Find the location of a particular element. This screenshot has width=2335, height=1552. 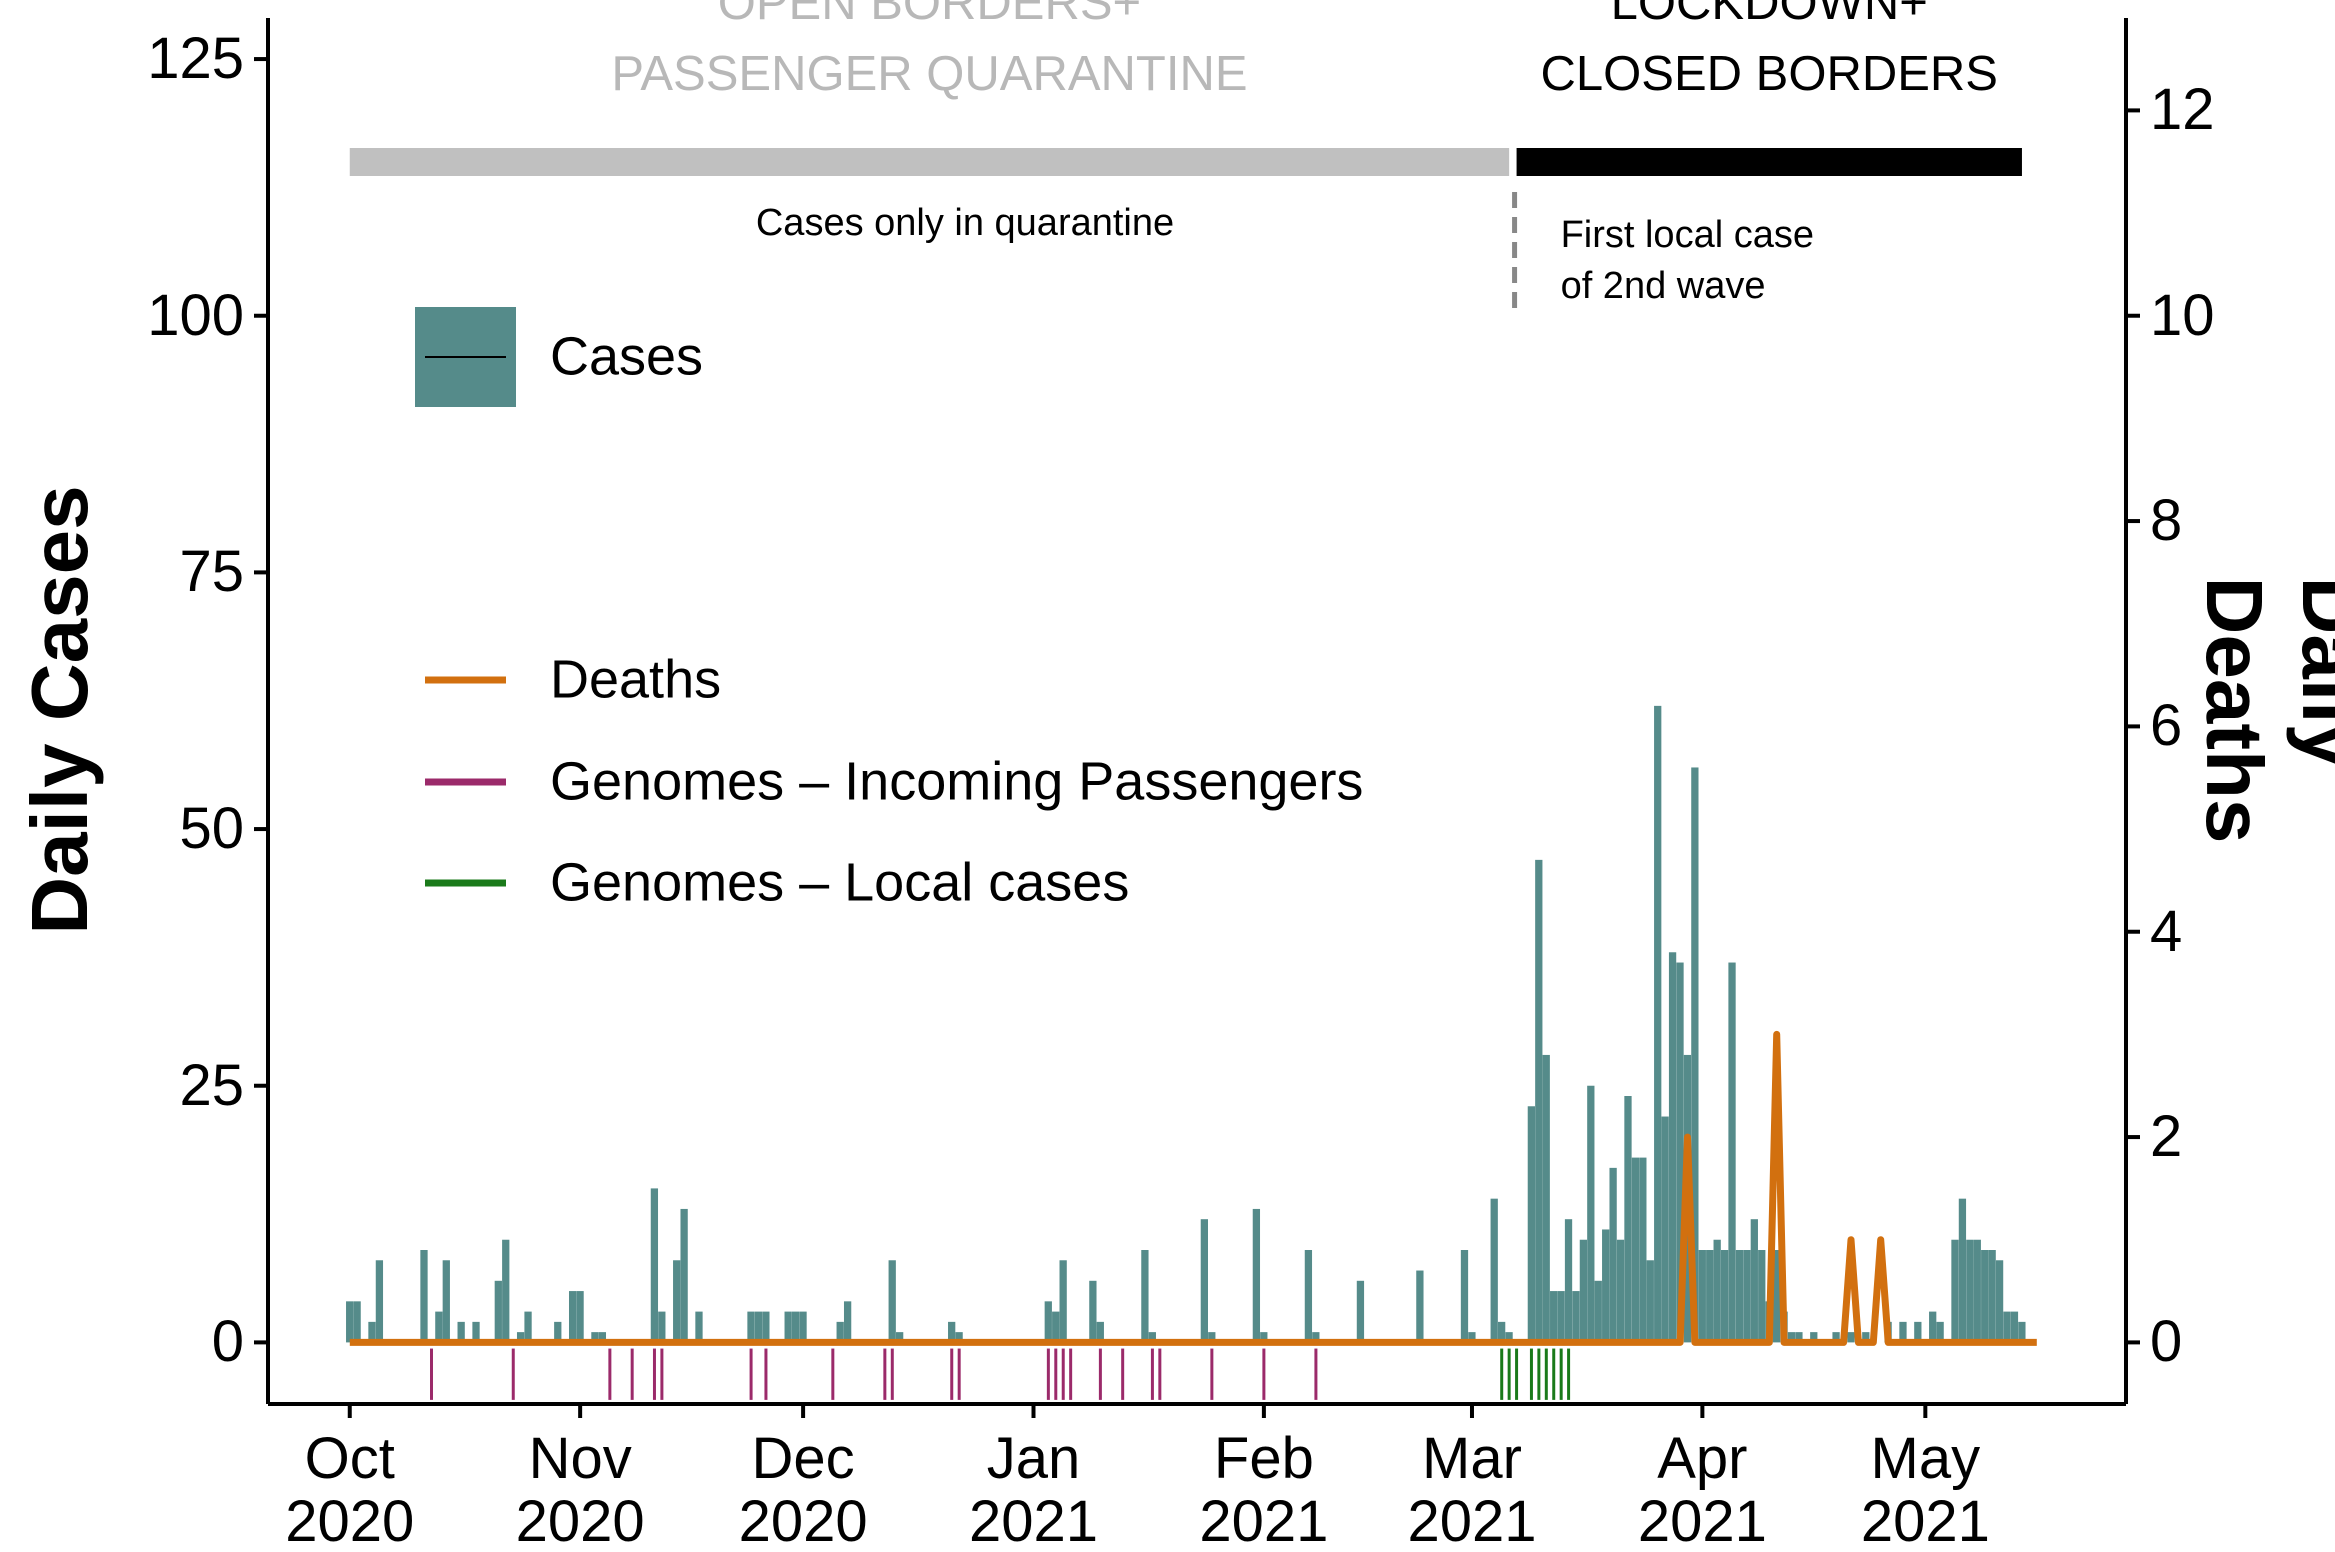

period-label: OPEN BORDERS+ PASSENGER QUARANTINE is located at coordinates (929, 50).